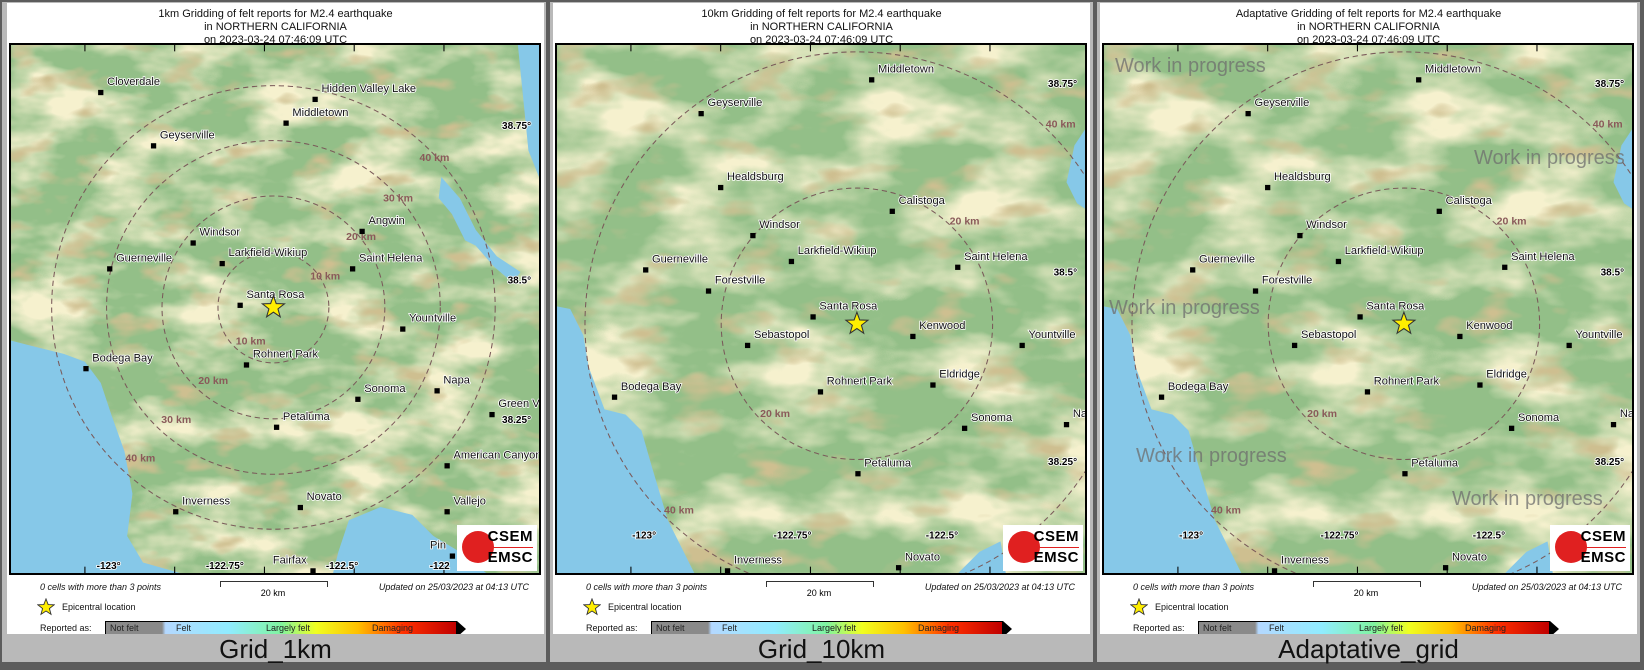 The height and width of the screenshot is (670, 1644). I want to click on town-marker: Saint Helena, so click(1539, 260).